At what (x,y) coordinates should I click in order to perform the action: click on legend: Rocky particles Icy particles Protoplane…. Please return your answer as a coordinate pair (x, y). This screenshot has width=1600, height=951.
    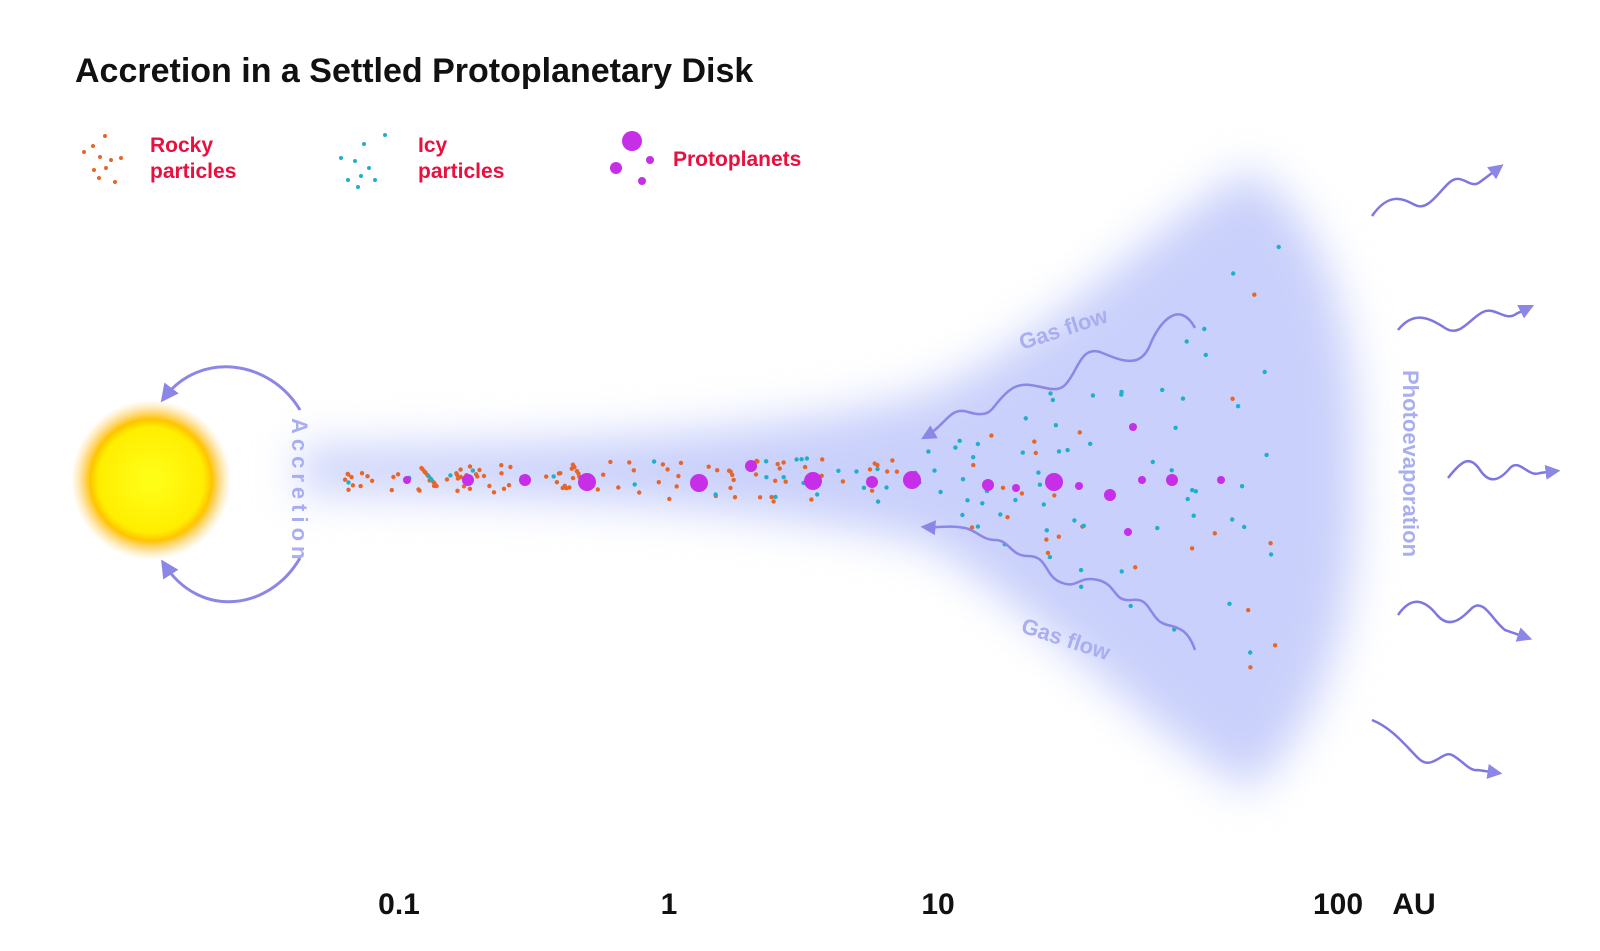
    Looking at the image, I should click on (441, 160).